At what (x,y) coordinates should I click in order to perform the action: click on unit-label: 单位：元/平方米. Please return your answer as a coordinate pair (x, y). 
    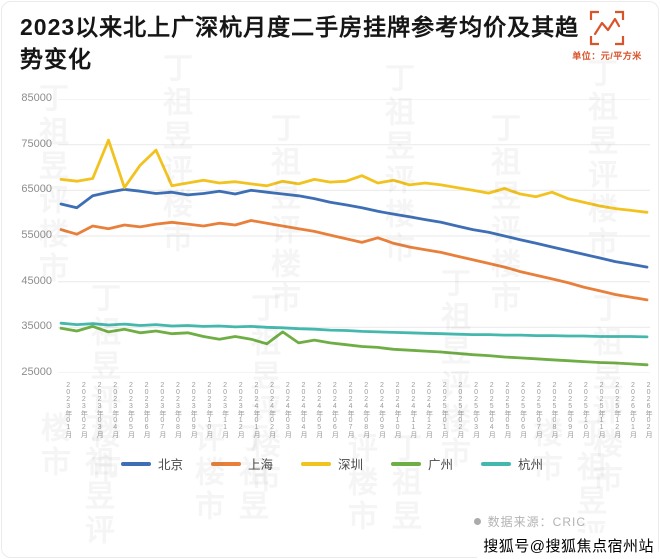
    Looking at the image, I should click on (607, 56).